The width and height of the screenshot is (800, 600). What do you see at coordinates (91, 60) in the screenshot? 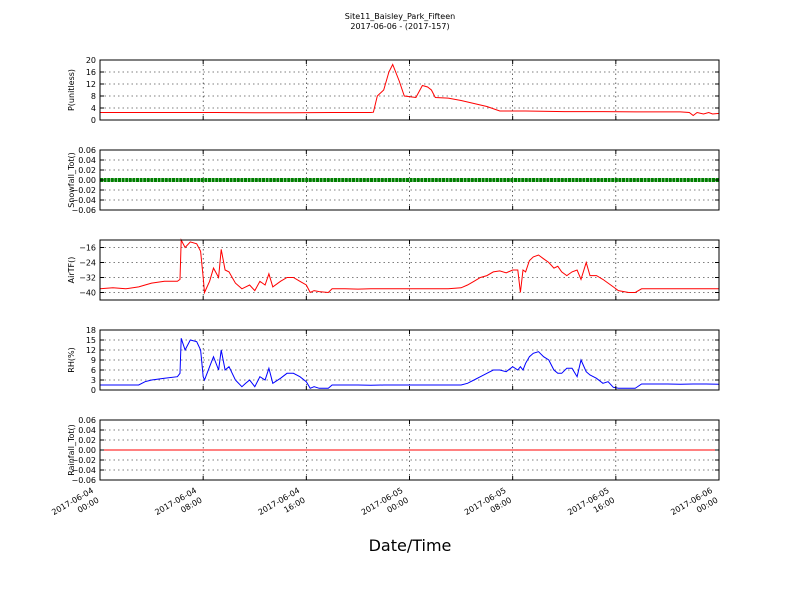
I see `y-tick-label: 20` at bounding box center [91, 60].